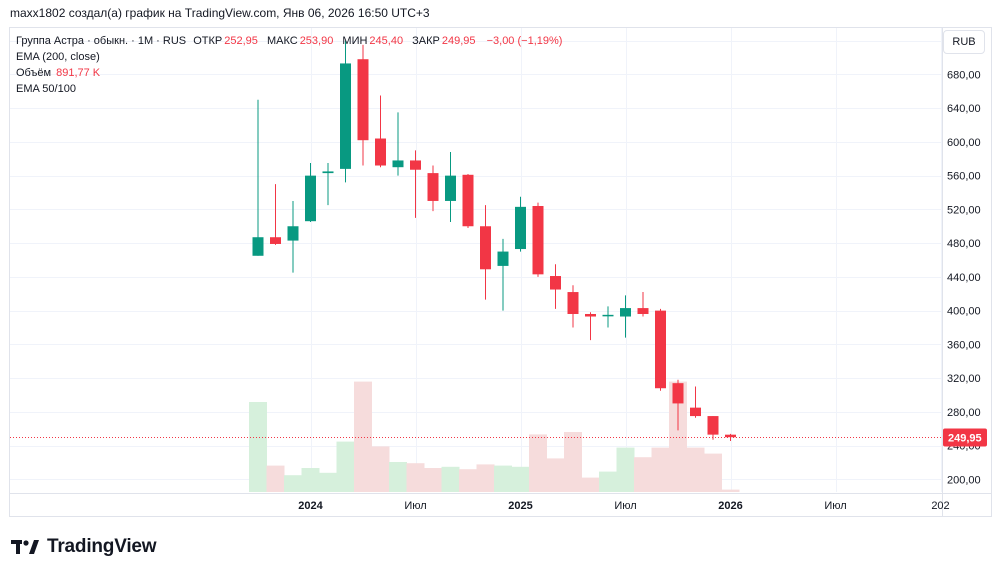  Describe the element at coordinates (25, 547) in the screenshot. I see `tradingview-logo-icon` at that location.